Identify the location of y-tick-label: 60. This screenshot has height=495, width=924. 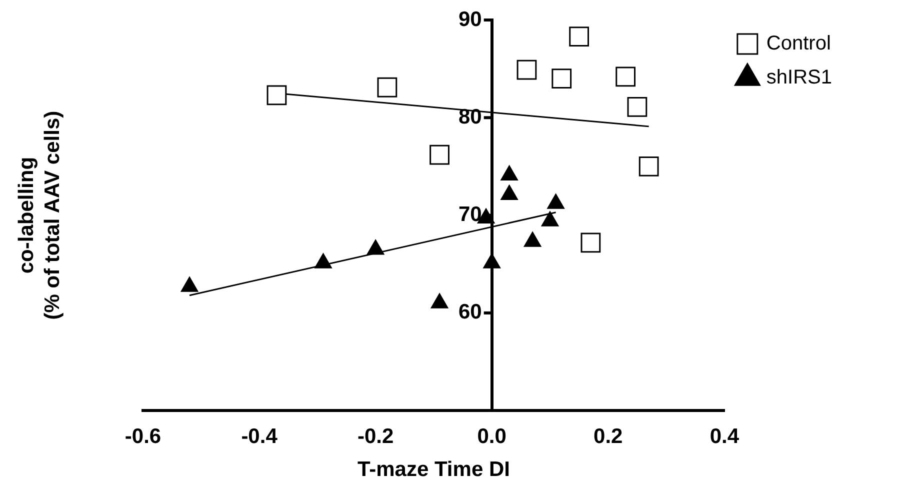
(470, 312).